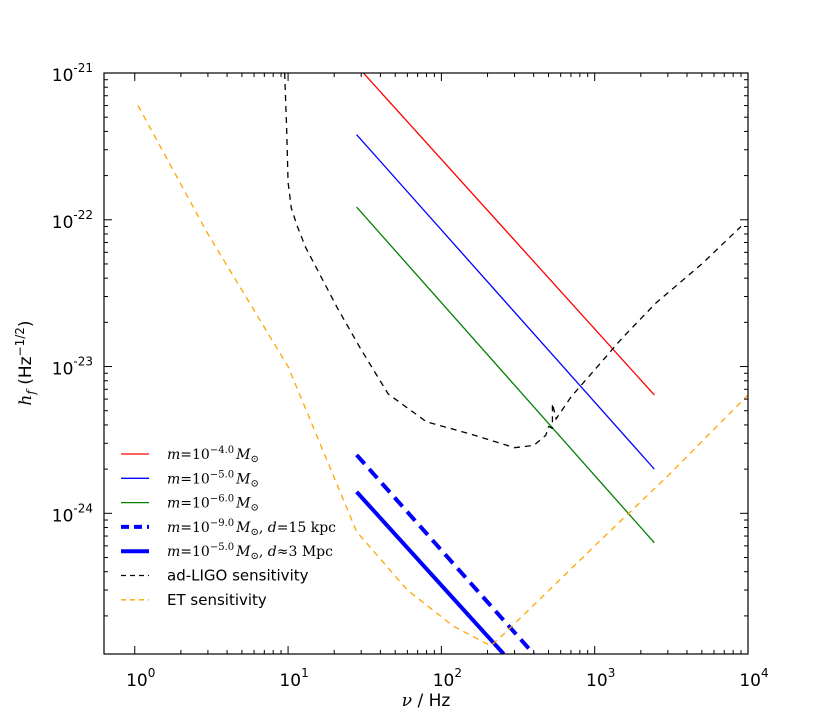  What do you see at coordinates (600, 678) in the screenshot?
I see `x-tick-label: 10³` at bounding box center [600, 678].